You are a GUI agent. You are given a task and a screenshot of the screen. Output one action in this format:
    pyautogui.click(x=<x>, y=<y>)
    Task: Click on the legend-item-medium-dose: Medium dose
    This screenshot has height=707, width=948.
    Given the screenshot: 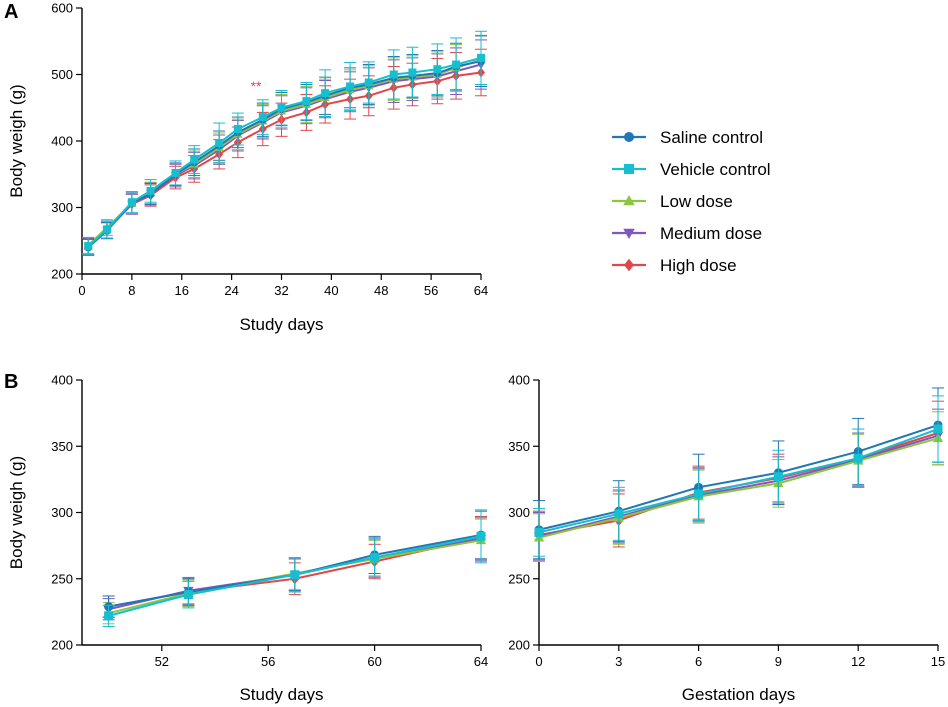 What is the action you would take?
    pyautogui.click(x=687, y=233)
    